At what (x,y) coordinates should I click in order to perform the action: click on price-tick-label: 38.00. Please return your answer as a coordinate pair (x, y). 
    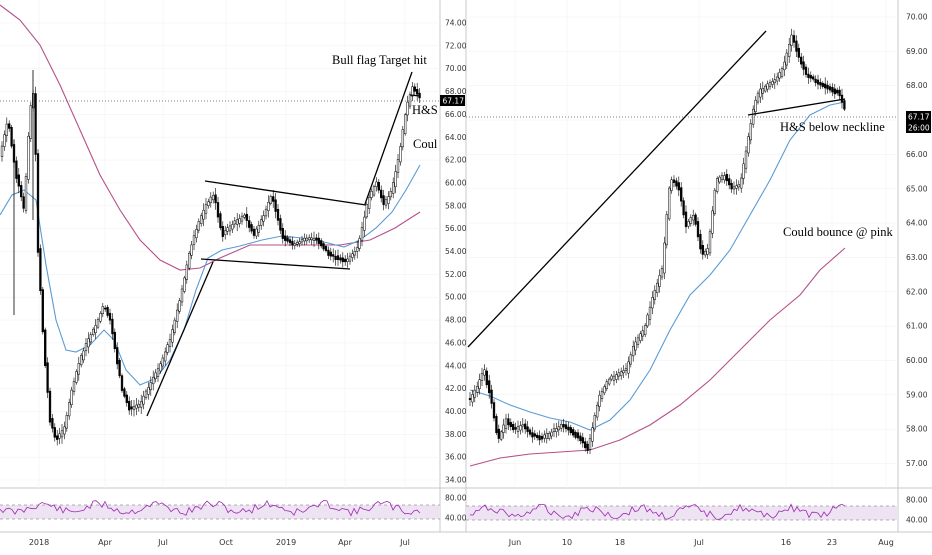
    Looking at the image, I should click on (456, 434).